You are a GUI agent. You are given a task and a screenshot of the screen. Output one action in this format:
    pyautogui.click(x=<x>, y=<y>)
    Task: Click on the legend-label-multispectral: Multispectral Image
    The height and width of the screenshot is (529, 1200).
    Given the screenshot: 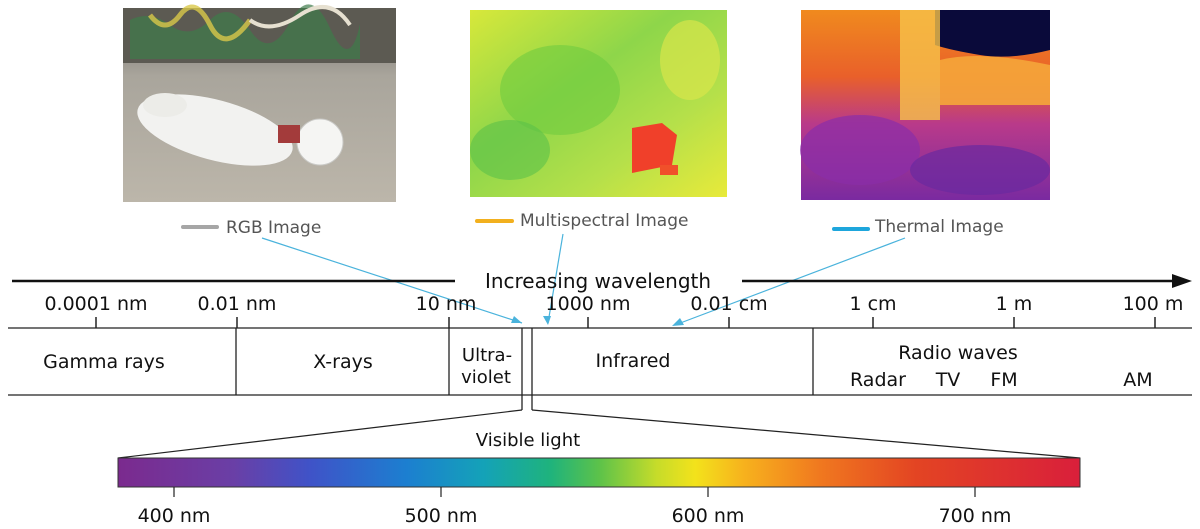 What is the action you would take?
    pyautogui.click(x=604, y=221)
    